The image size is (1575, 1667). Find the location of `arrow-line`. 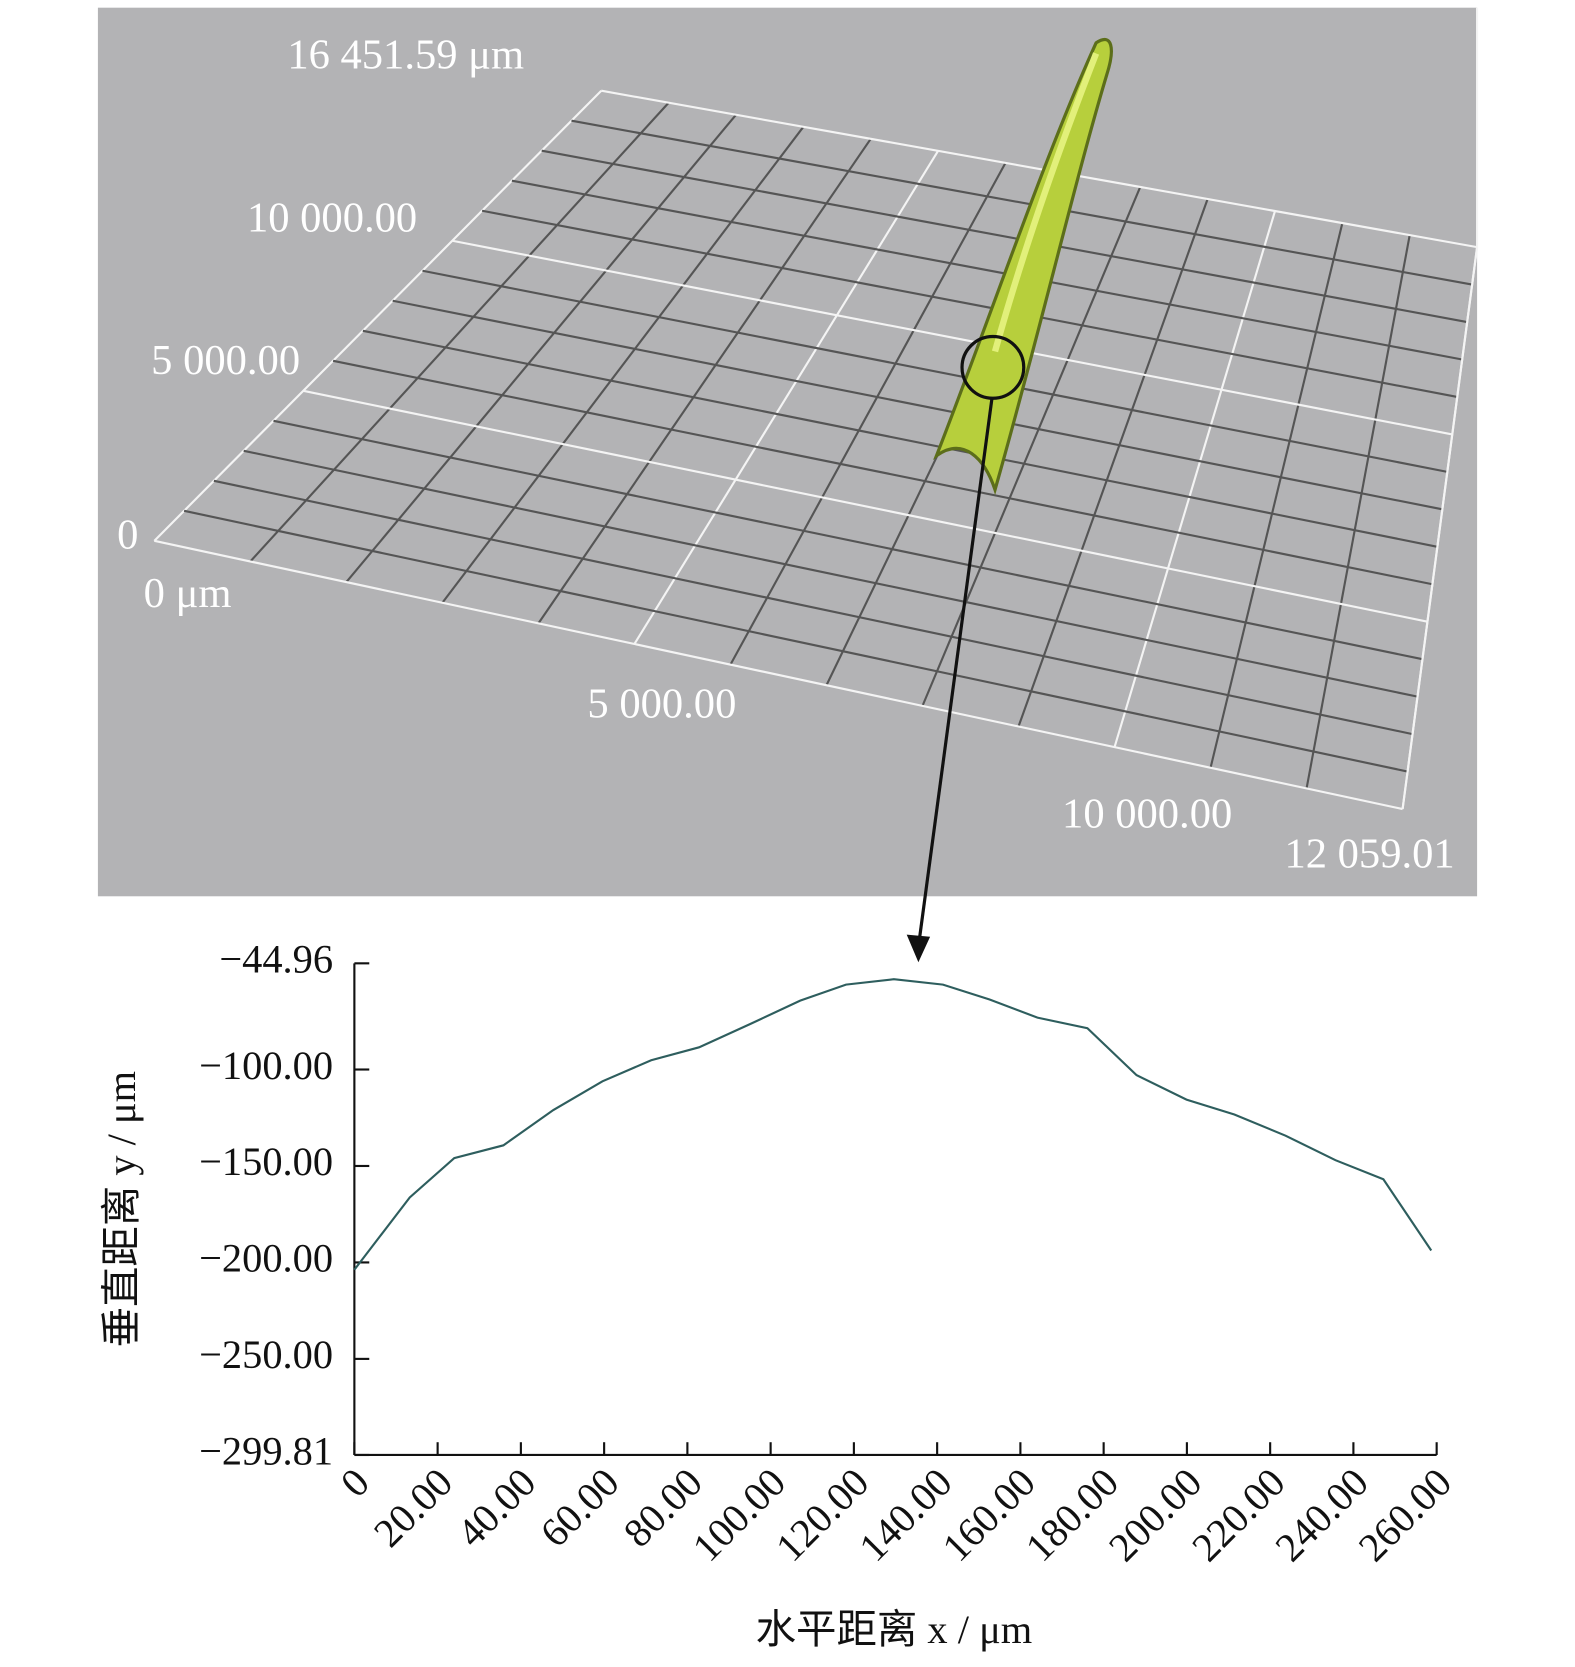

arrow-line is located at coordinates (955, 669).